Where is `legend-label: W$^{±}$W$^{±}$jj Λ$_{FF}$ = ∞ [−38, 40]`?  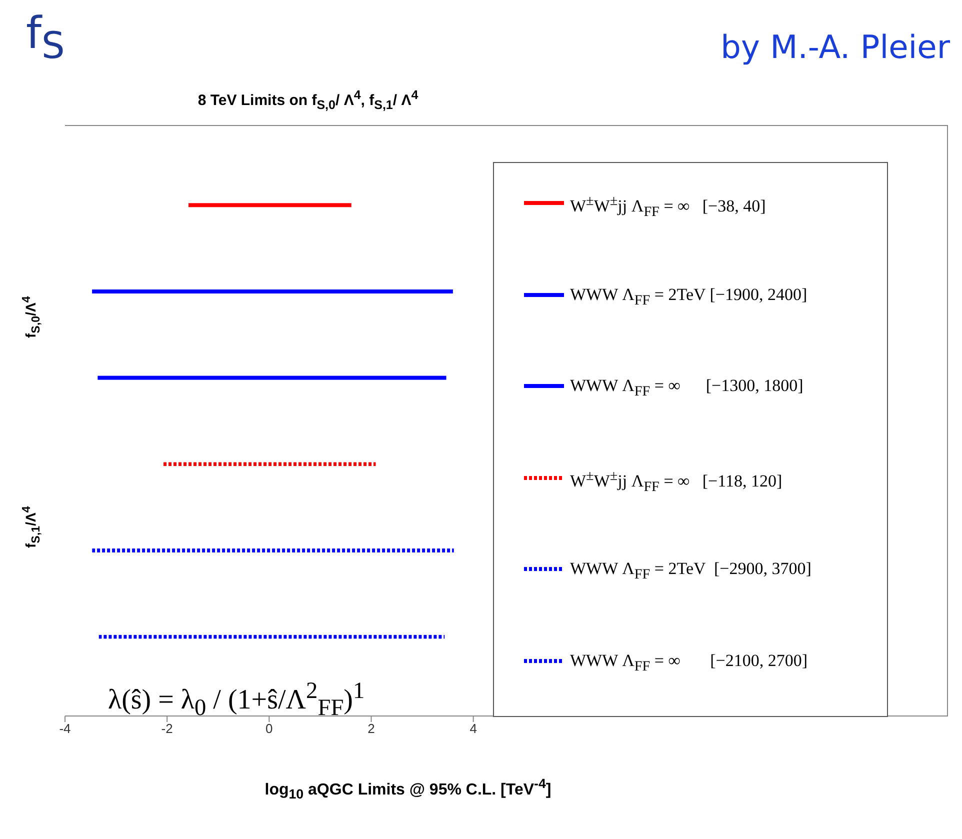
legend-label: W$^{±}$W$^{±}$jj Λ$_{FF}$ = ∞ [−38, 40] is located at coordinates (668, 207).